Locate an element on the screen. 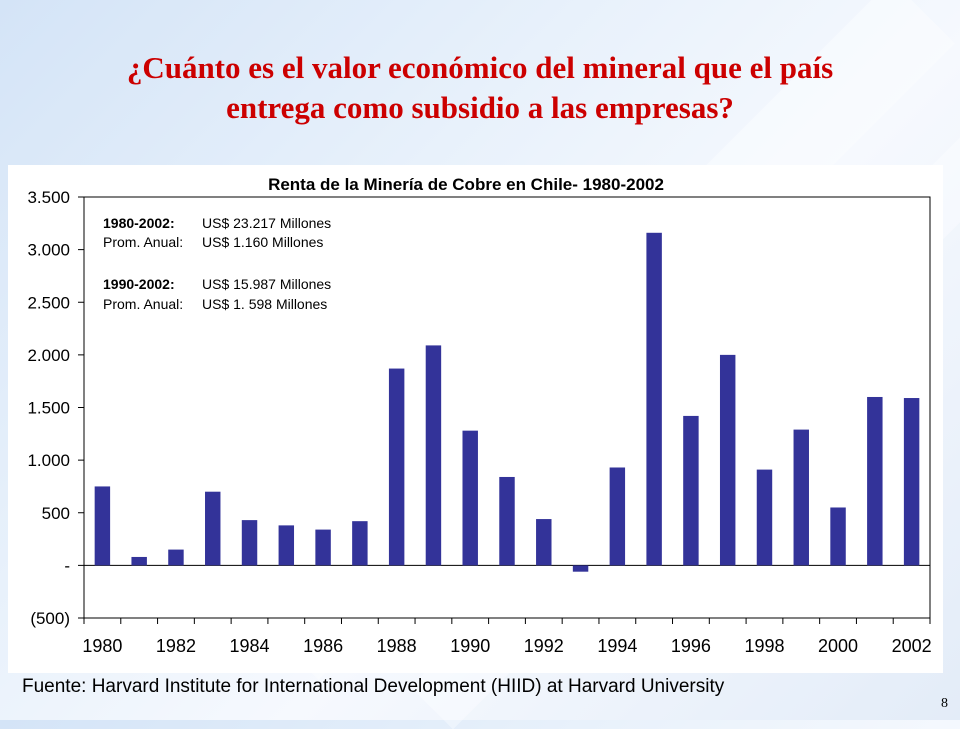 The height and width of the screenshot is (729, 960). y-tick-label: (500) is located at coordinates (50, 618).